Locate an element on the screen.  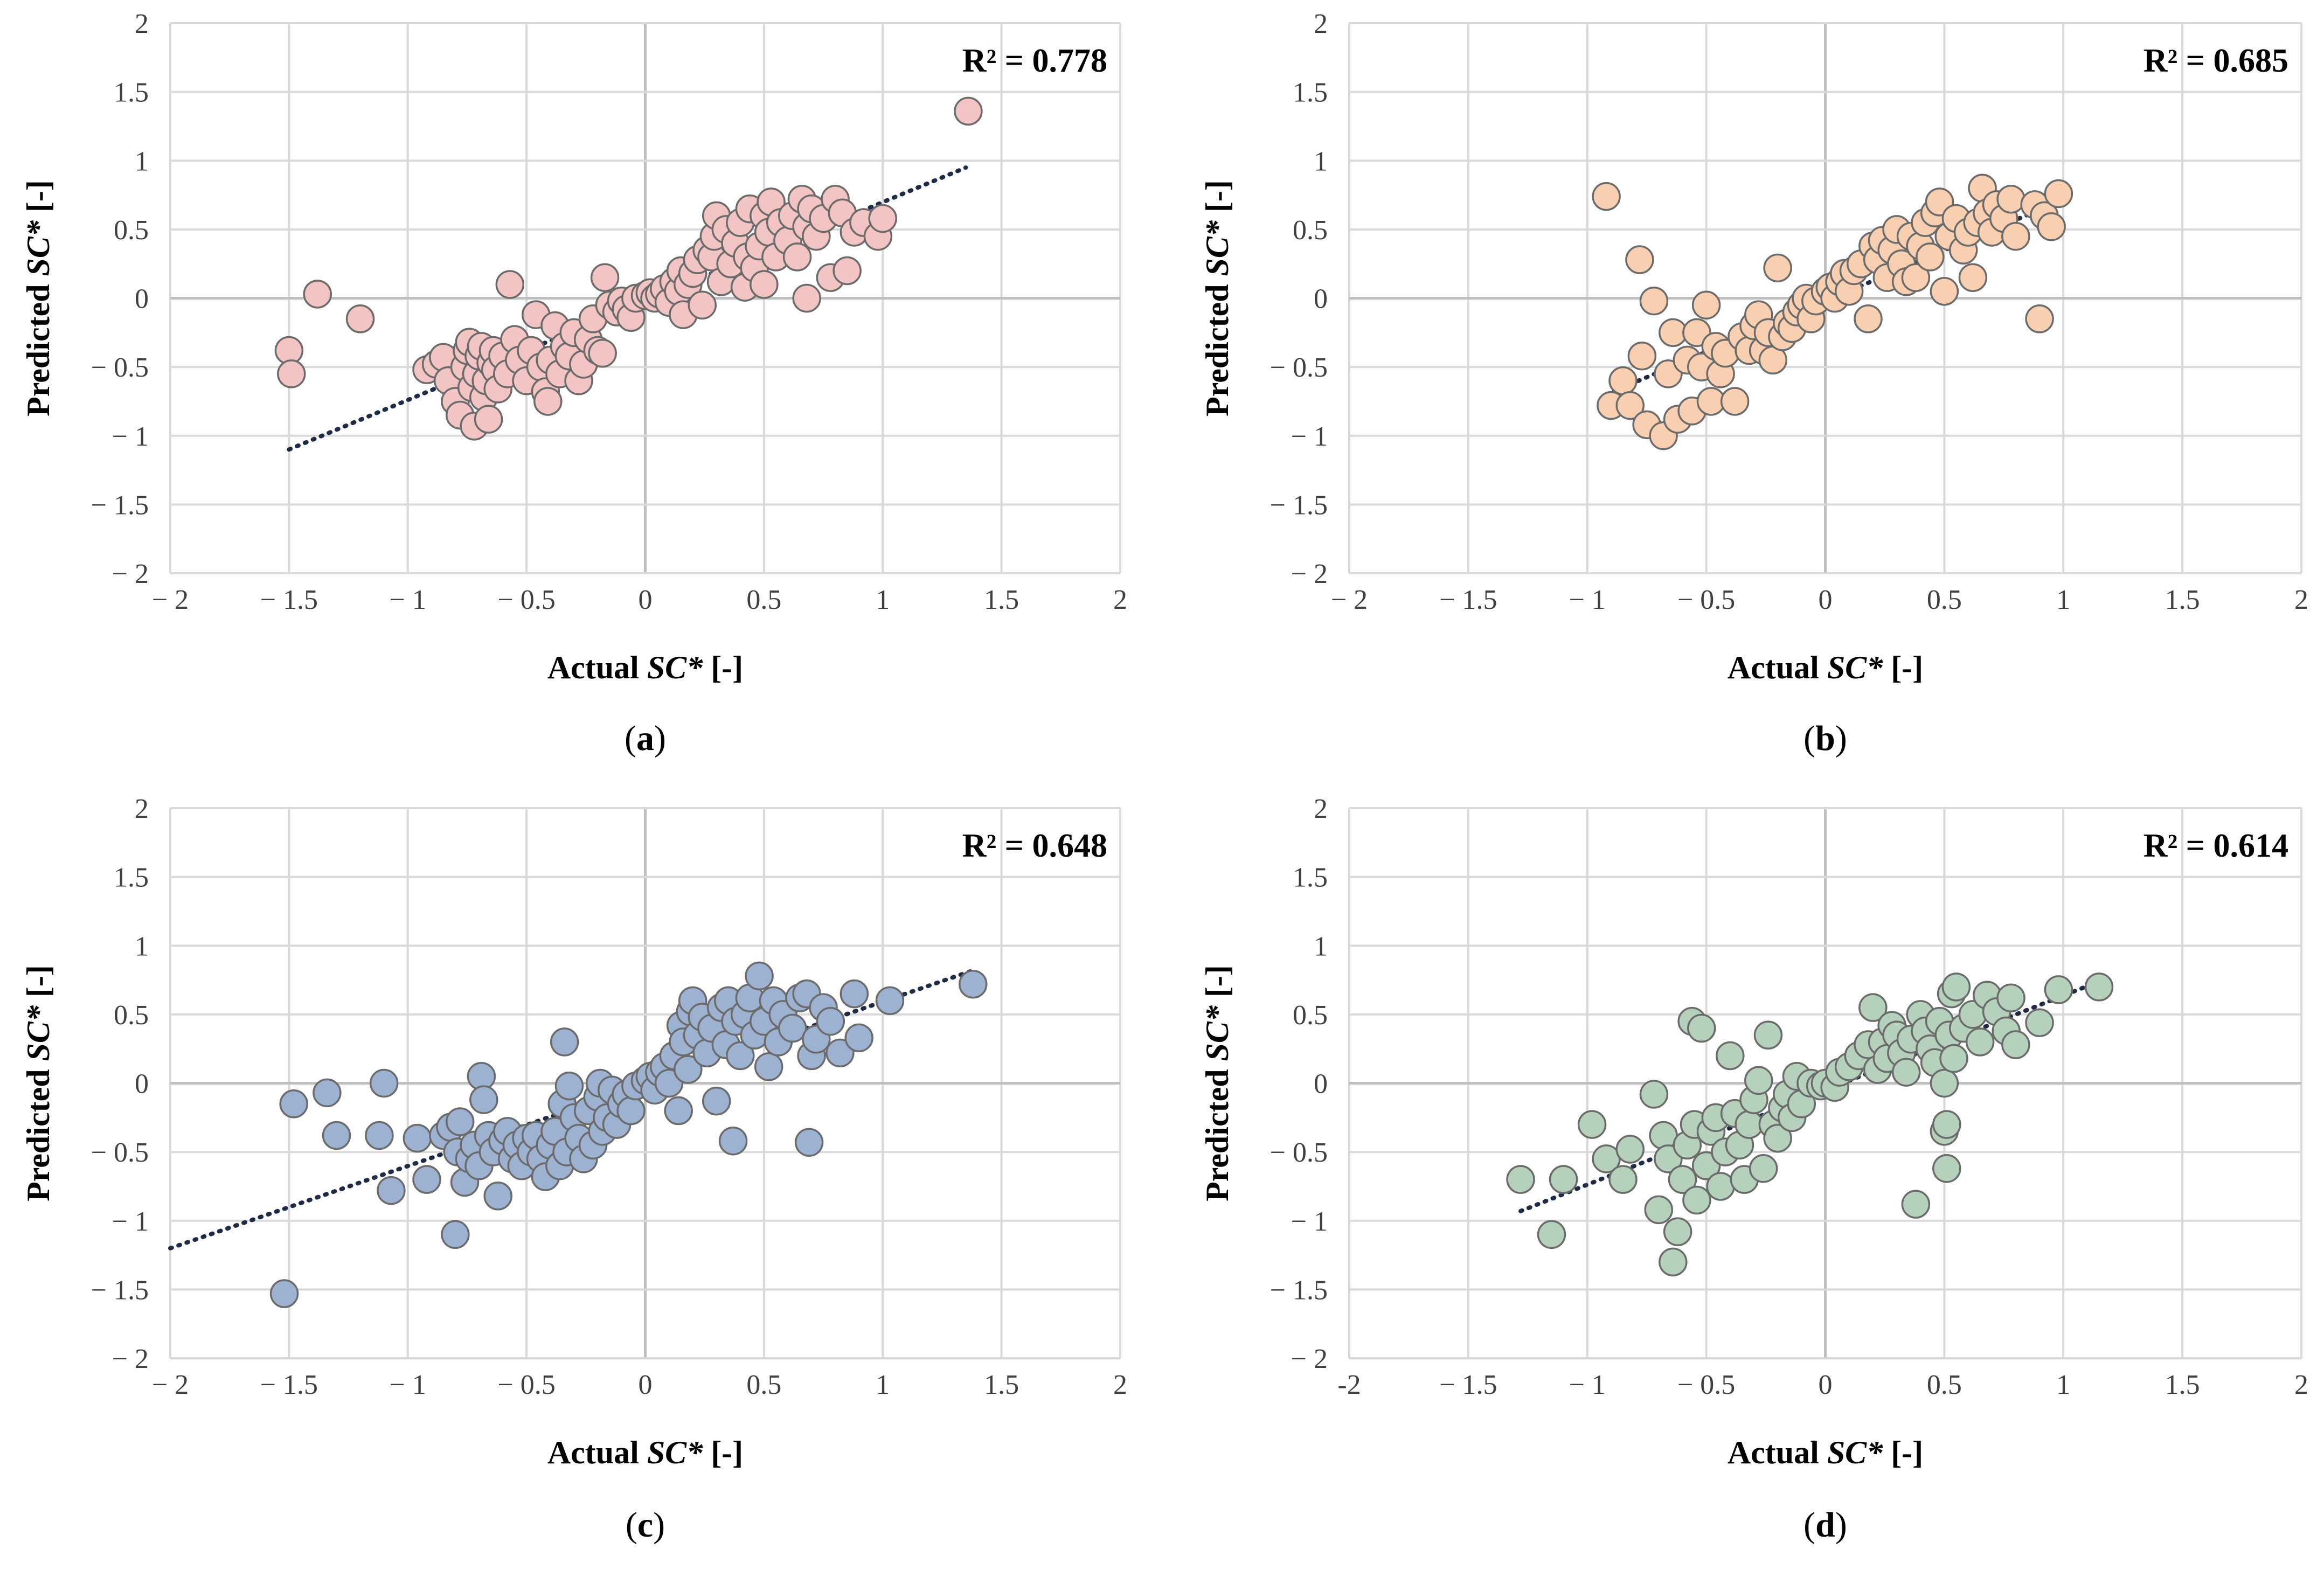
y-tick-label: 0 is located at coordinates (1321, 300).